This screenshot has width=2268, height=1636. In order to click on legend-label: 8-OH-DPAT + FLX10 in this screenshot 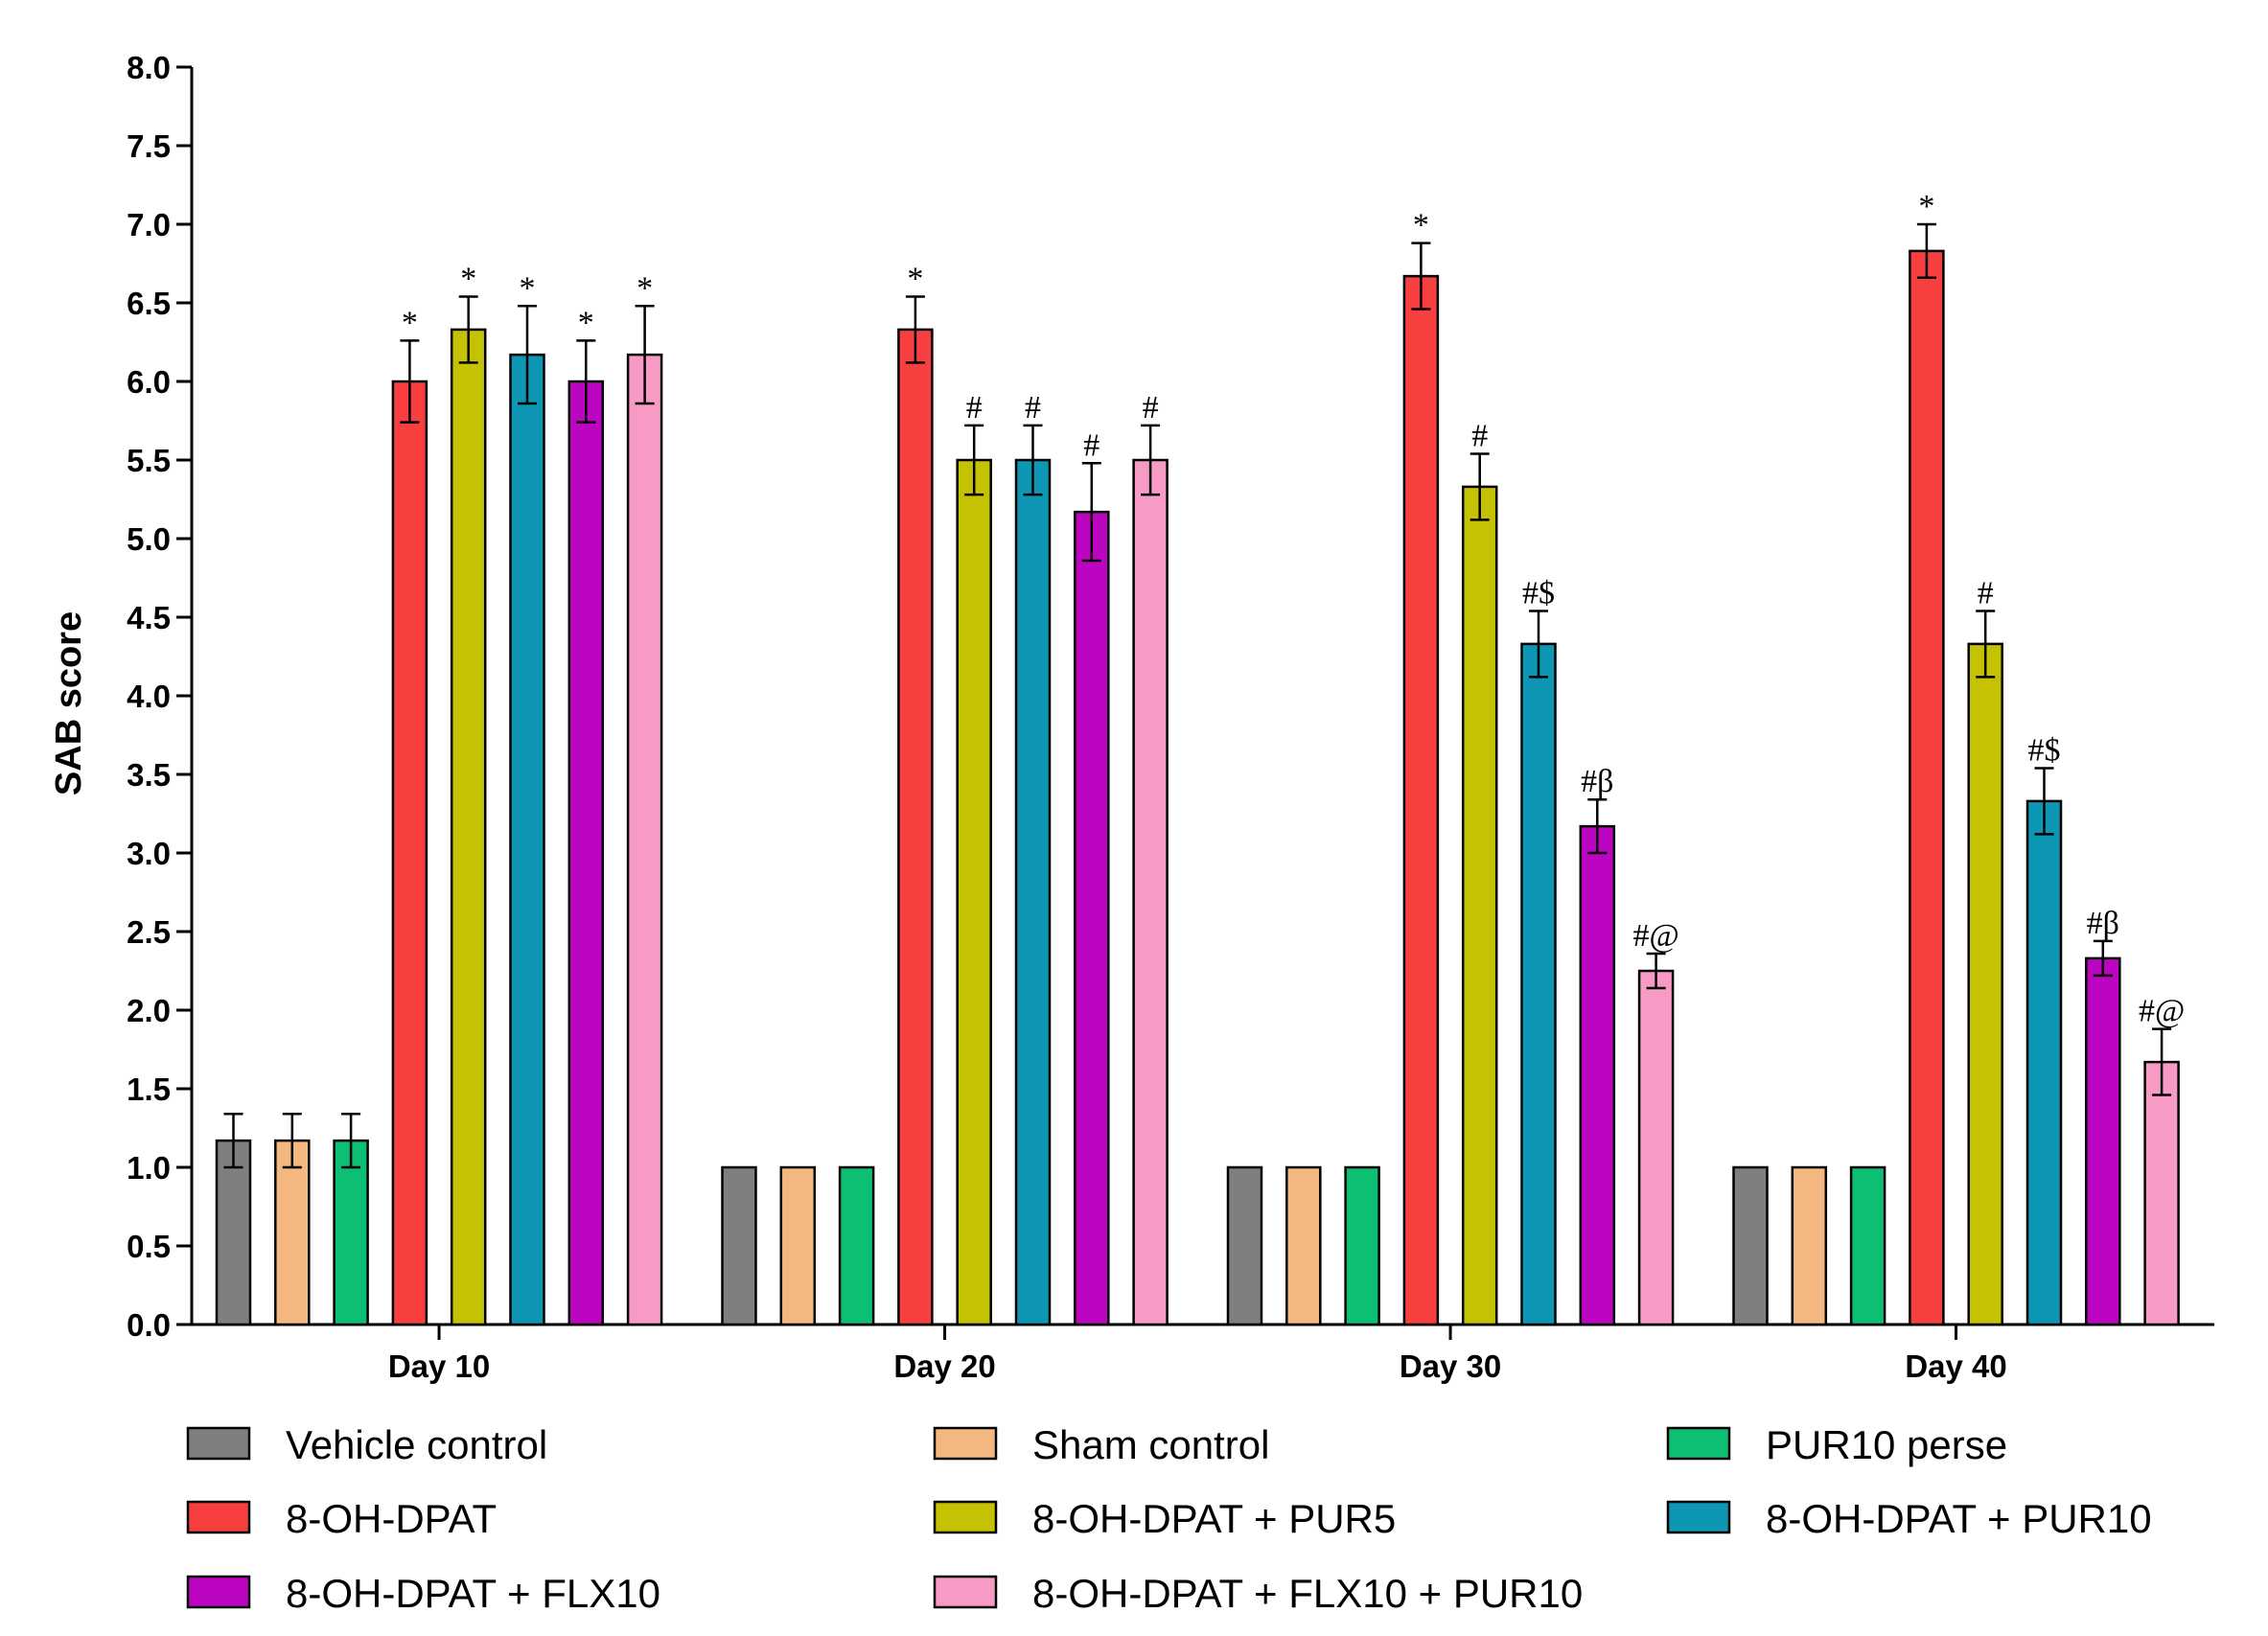, I will do `click(473, 1593)`.